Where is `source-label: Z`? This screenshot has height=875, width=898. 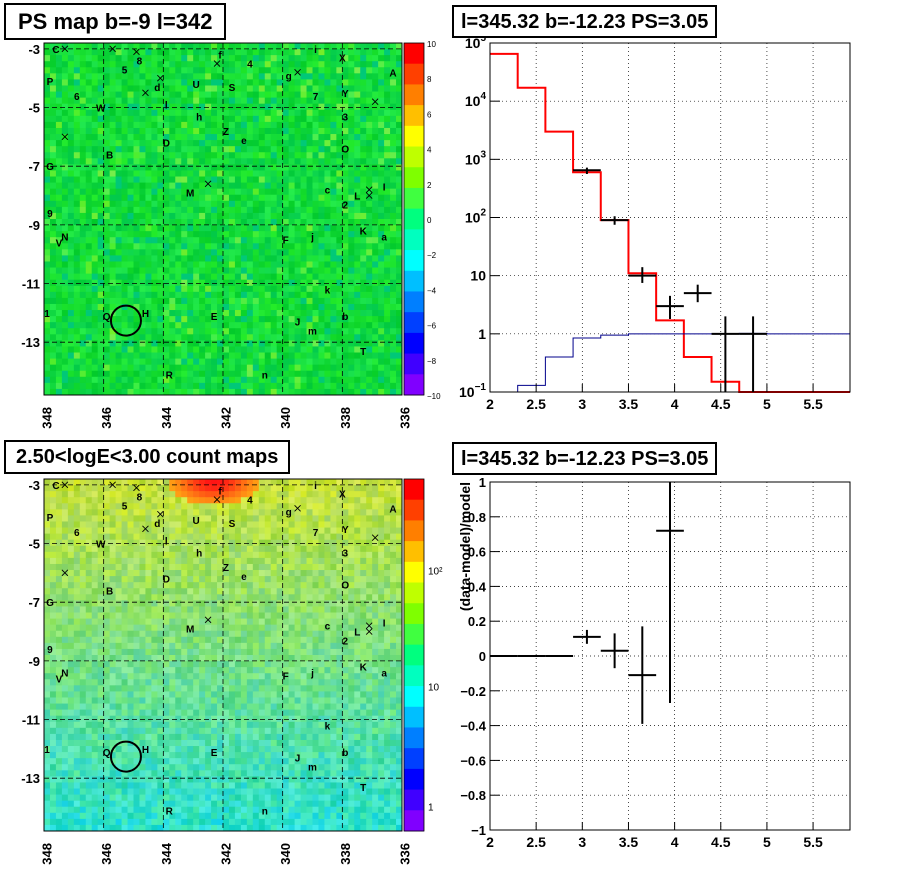
source-label: Z is located at coordinates (226, 132).